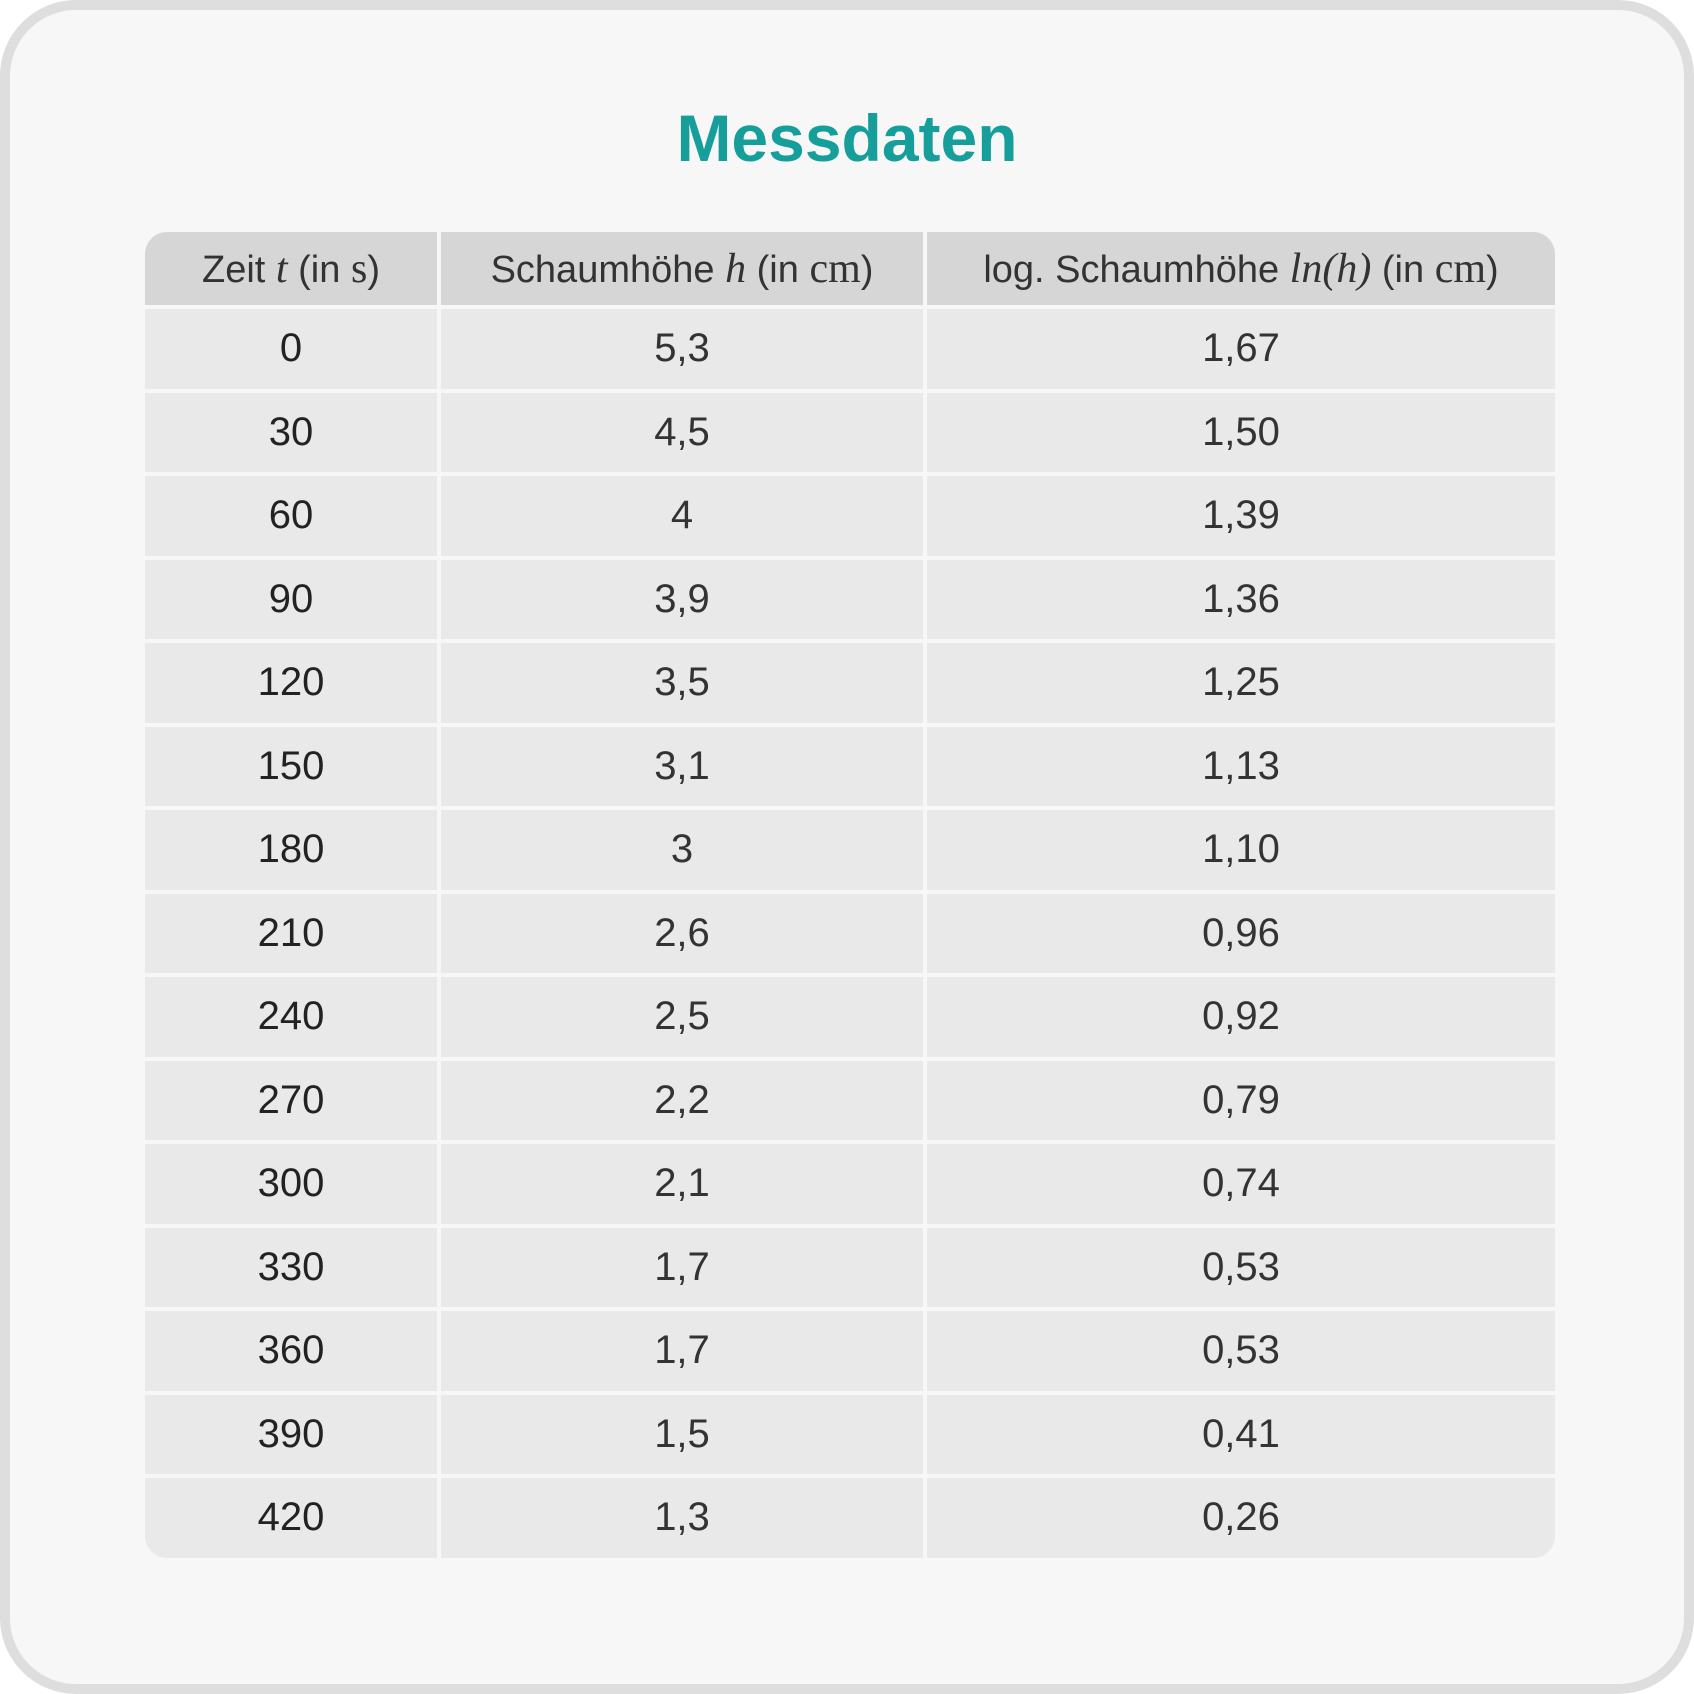  I want to click on height-cell: 3,5, so click(684, 685).